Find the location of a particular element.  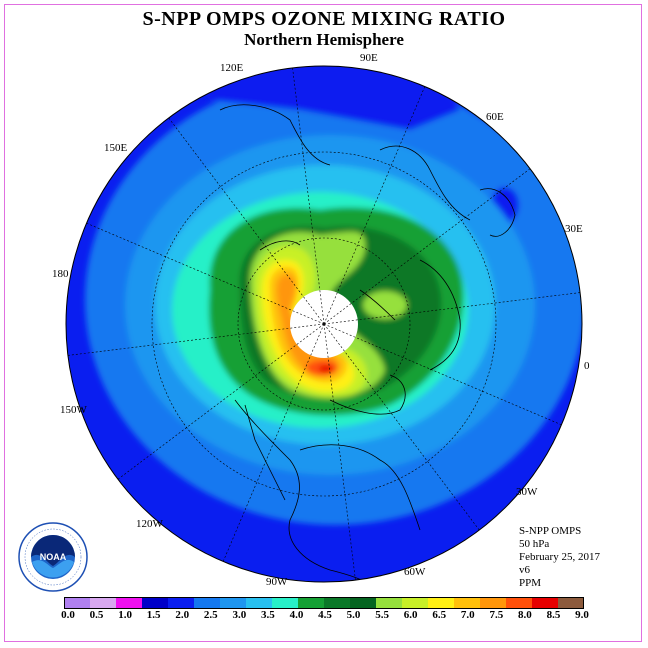

lon-label-90w: 90W is located at coordinates (277, 582).